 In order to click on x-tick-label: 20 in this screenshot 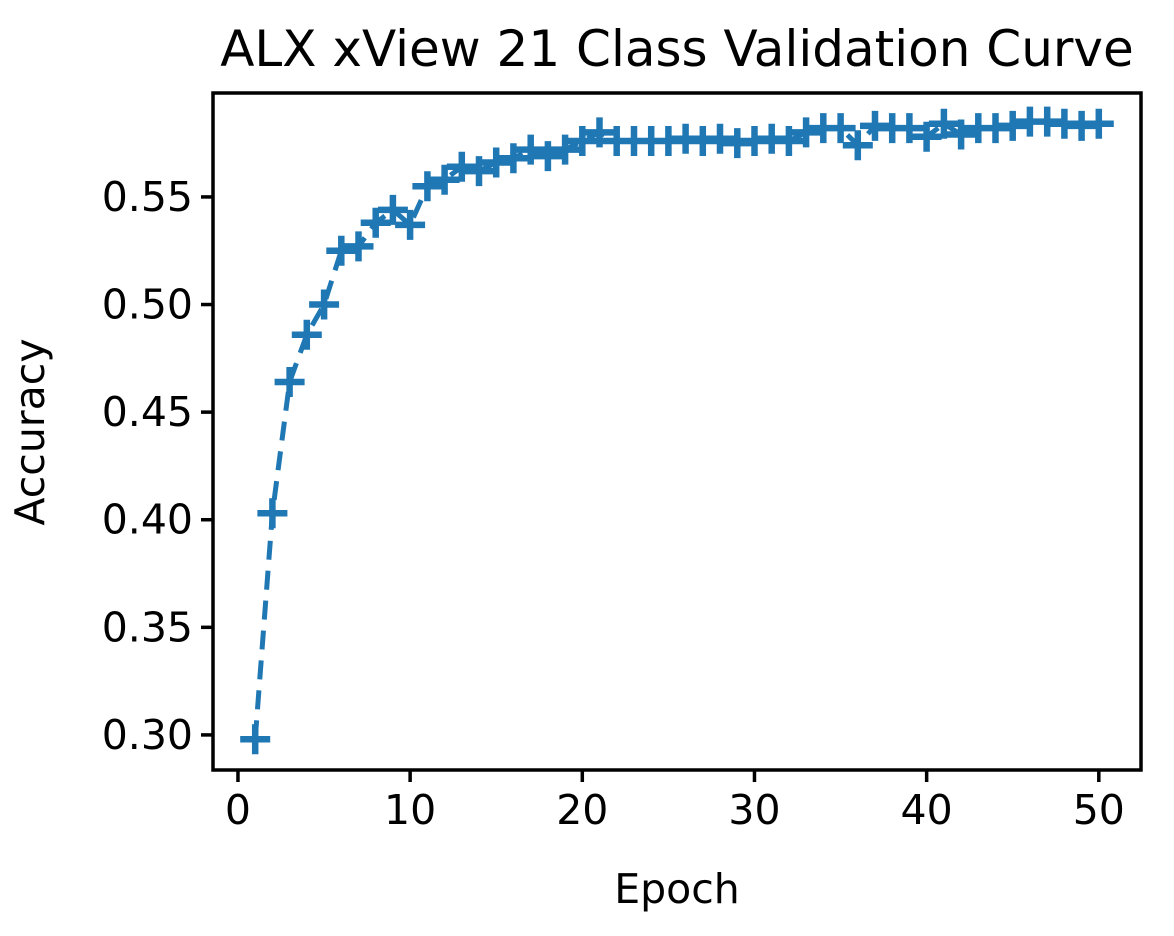, I will do `click(582, 810)`.